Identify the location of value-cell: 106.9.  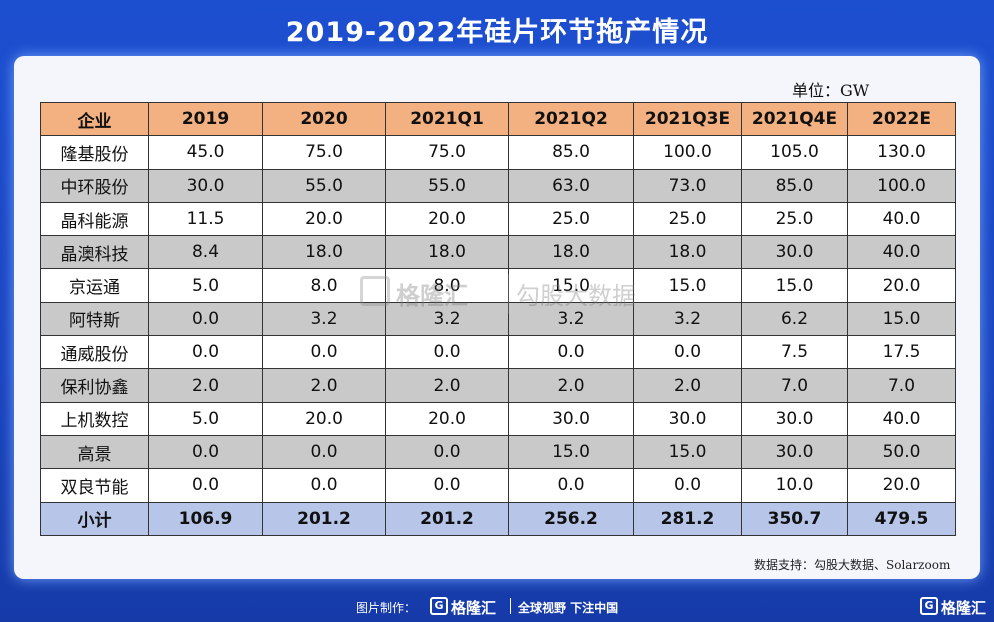
(205, 518).